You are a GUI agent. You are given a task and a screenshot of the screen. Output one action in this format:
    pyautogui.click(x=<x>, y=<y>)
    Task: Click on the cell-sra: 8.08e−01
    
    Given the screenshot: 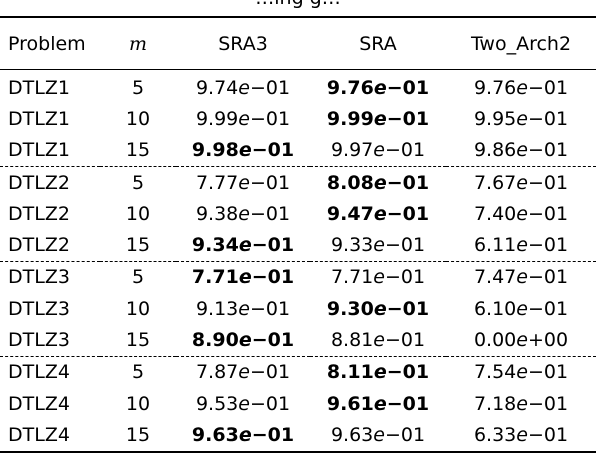 What is the action you would take?
    pyautogui.click(x=378, y=182)
    